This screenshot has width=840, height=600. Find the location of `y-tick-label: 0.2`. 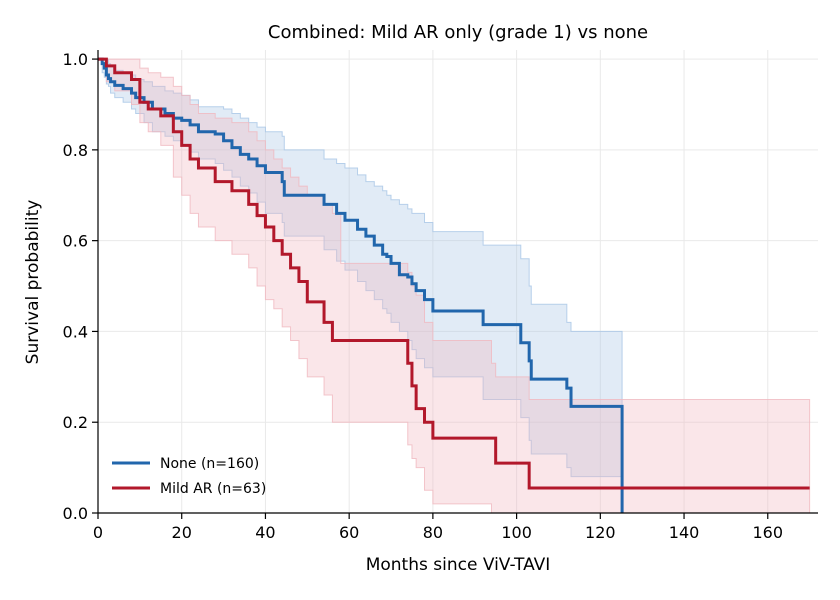

y-tick-label: 0.2 is located at coordinates (75, 422).